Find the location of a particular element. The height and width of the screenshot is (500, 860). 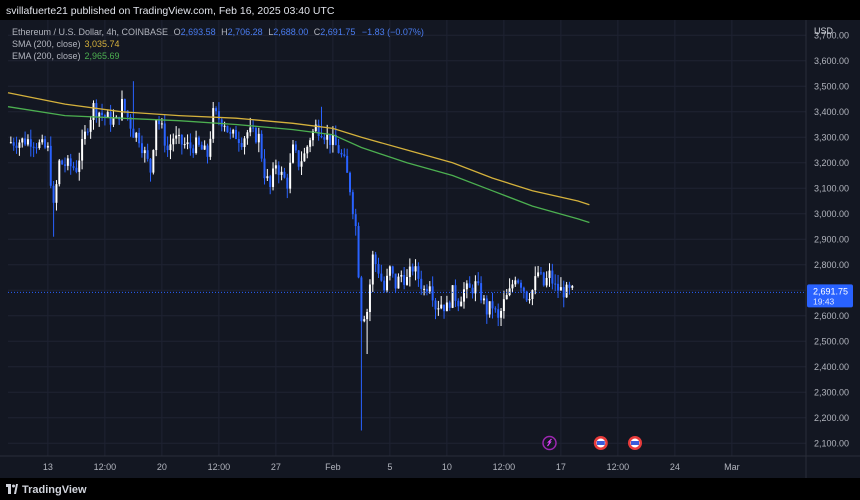

split-event-icon is located at coordinates (549, 443).